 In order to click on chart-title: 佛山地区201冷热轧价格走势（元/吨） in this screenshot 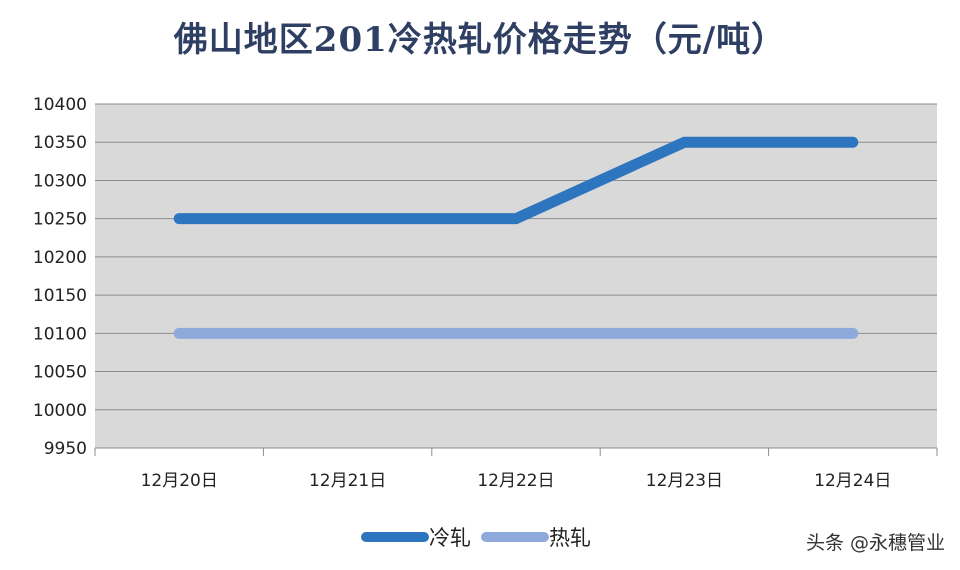, I will do `click(480, 40)`.